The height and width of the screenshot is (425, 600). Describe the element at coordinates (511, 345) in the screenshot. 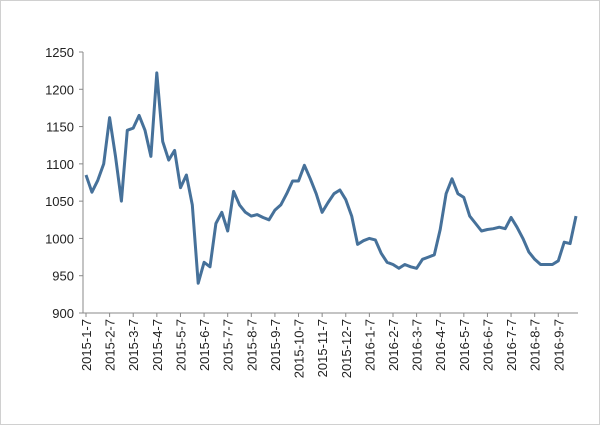

I see `x-tick-label: 2016-7-7` at that location.